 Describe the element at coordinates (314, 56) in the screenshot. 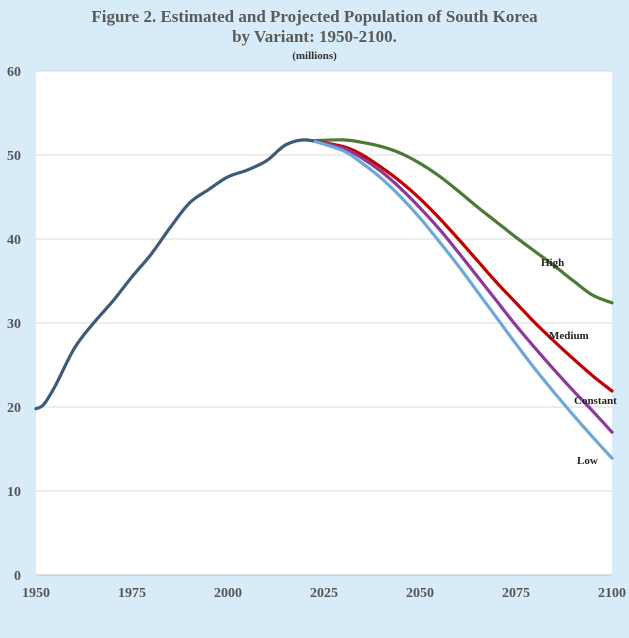

I see `chart-subtitle: (millions)` at that location.